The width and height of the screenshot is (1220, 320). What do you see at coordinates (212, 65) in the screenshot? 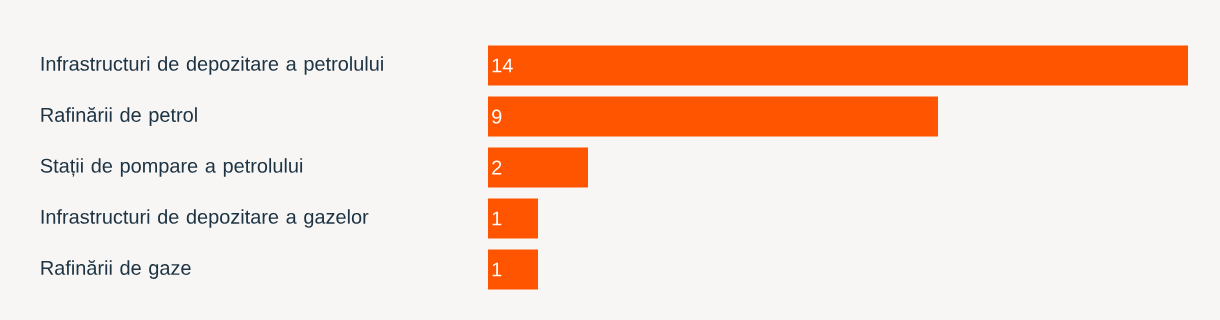
I see `y-tick-label: Infrastructuri de depozitare a petrolului` at bounding box center [212, 65].